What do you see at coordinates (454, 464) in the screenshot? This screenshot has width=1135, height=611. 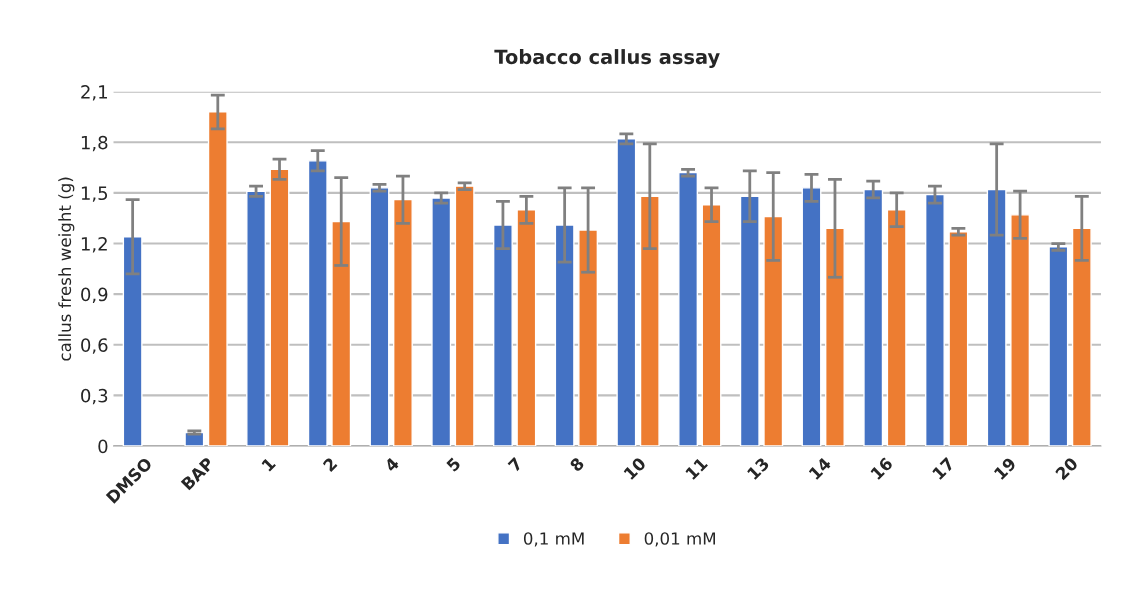 I see `x-tick-label: 5` at bounding box center [454, 464].